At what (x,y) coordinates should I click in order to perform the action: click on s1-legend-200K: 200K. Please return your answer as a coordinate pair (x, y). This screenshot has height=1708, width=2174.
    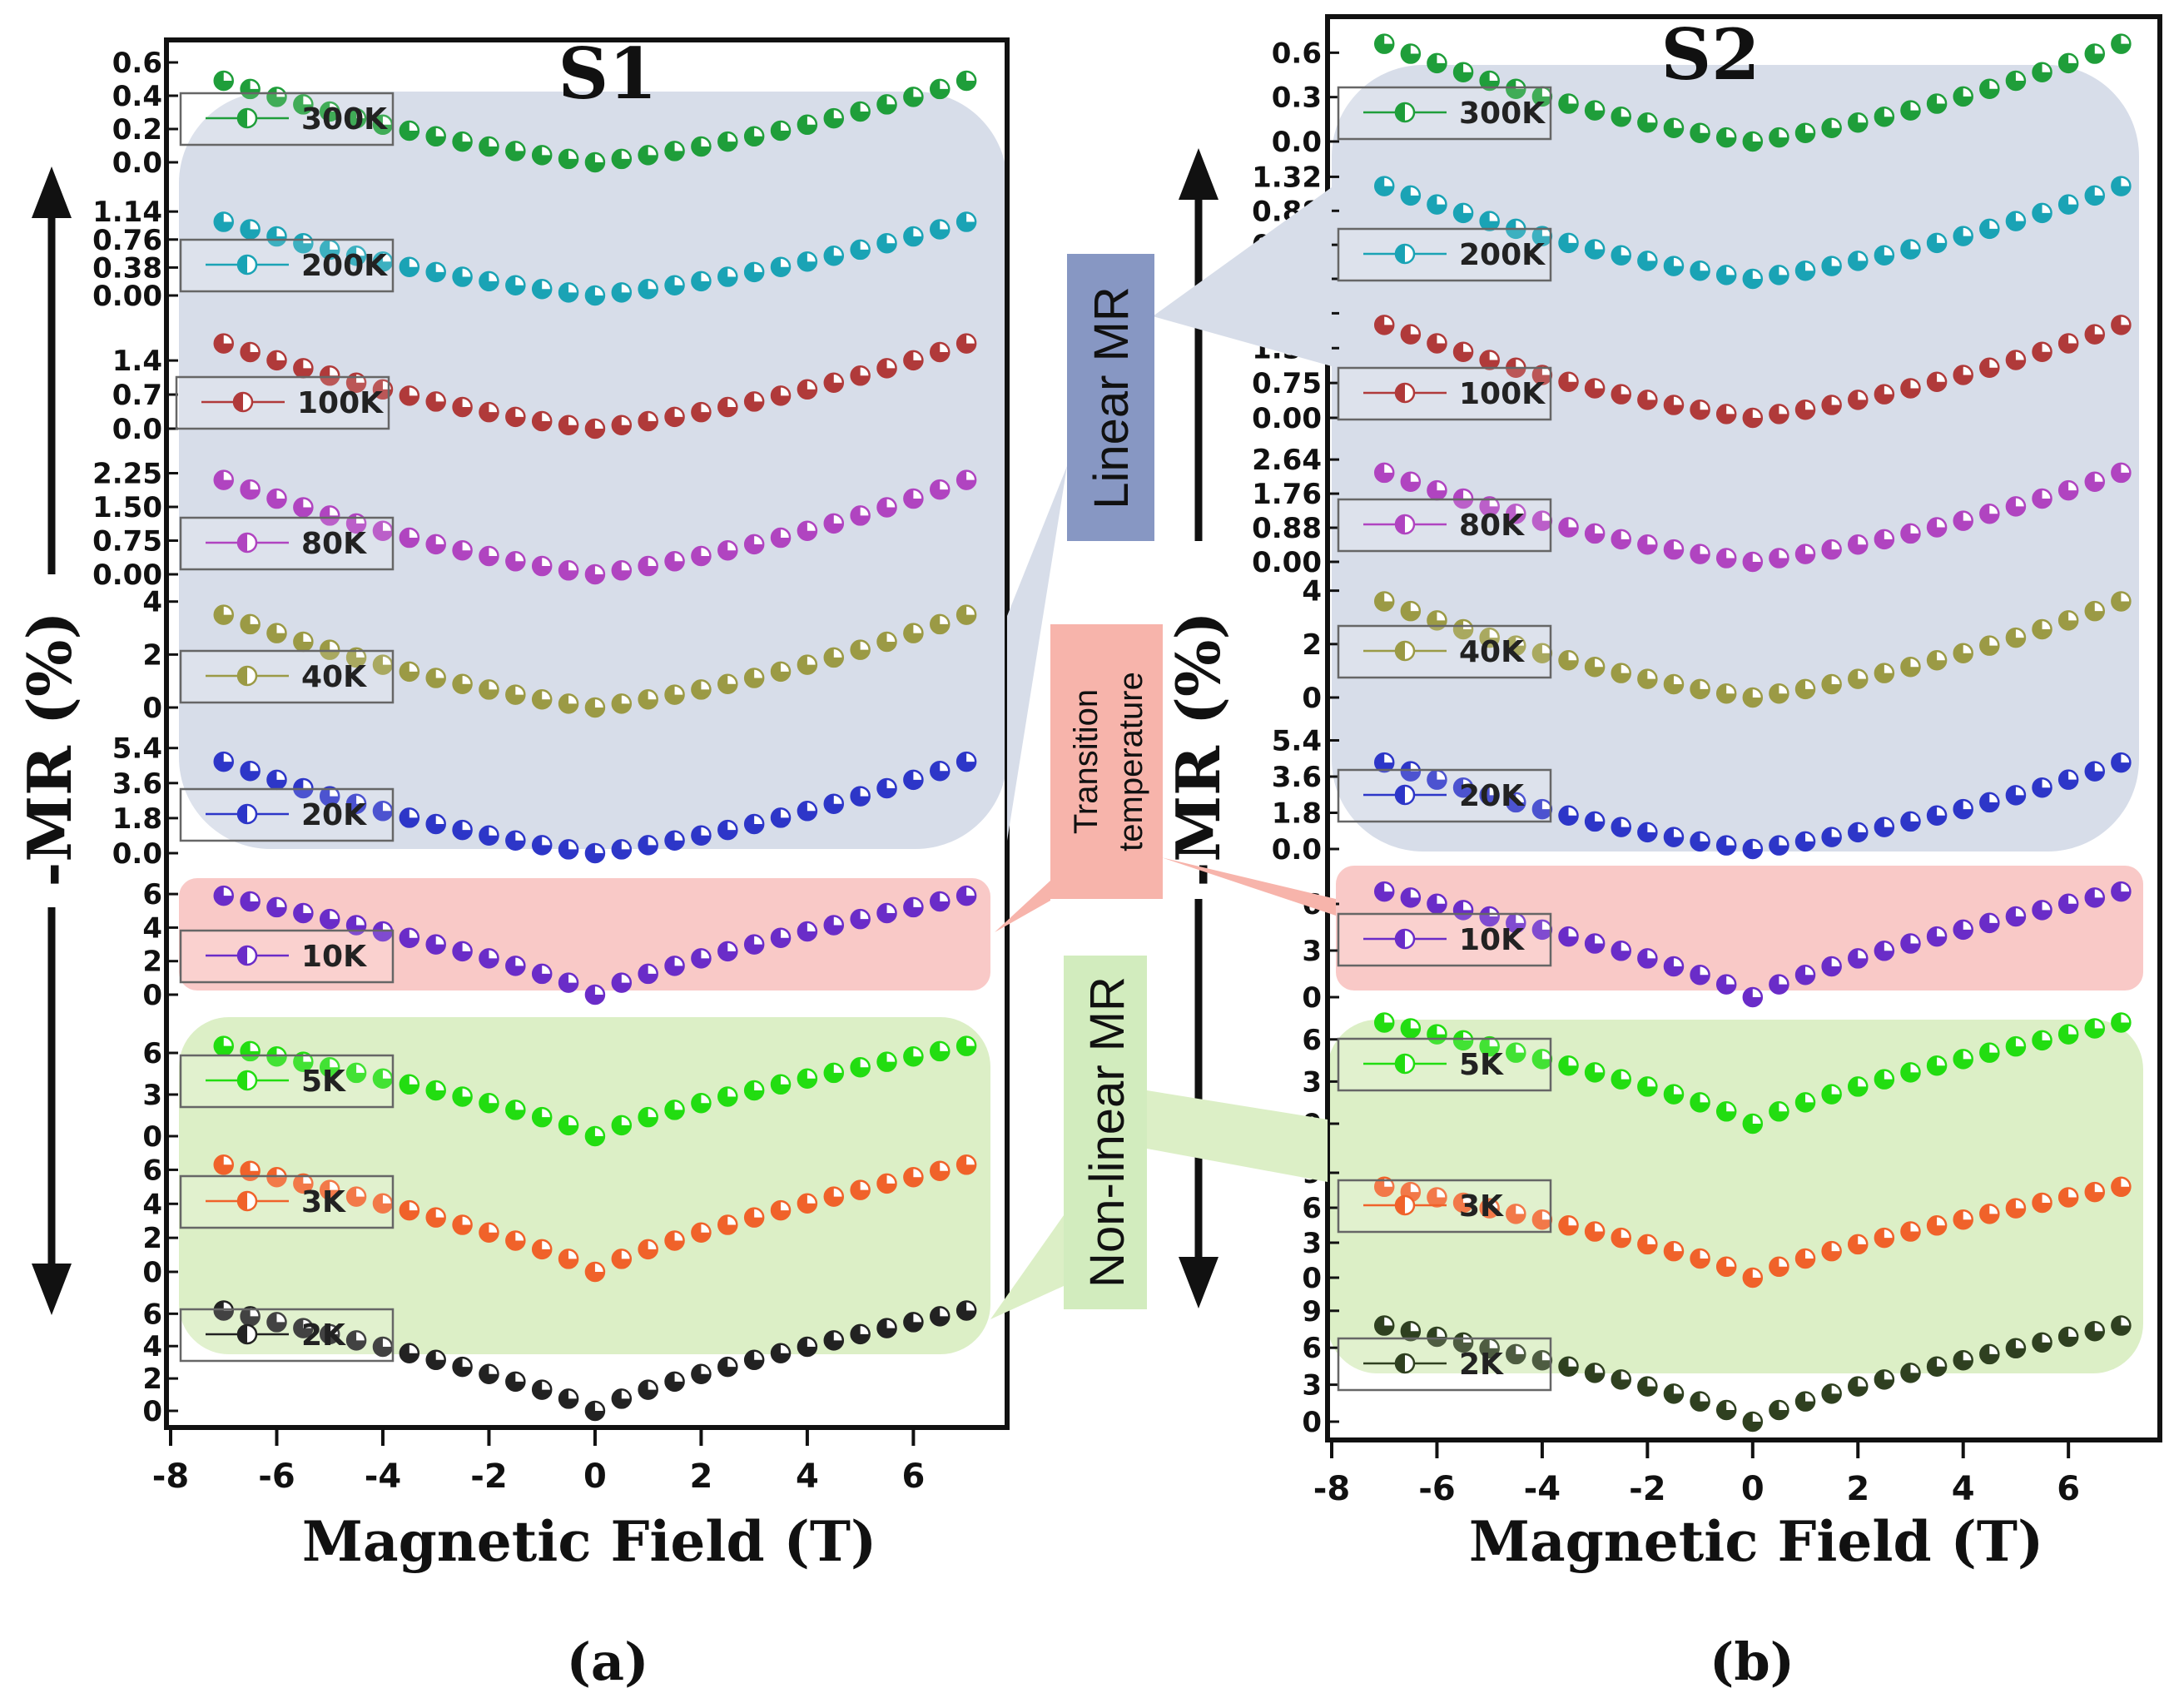
    Looking at the image, I should click on (287, 265).